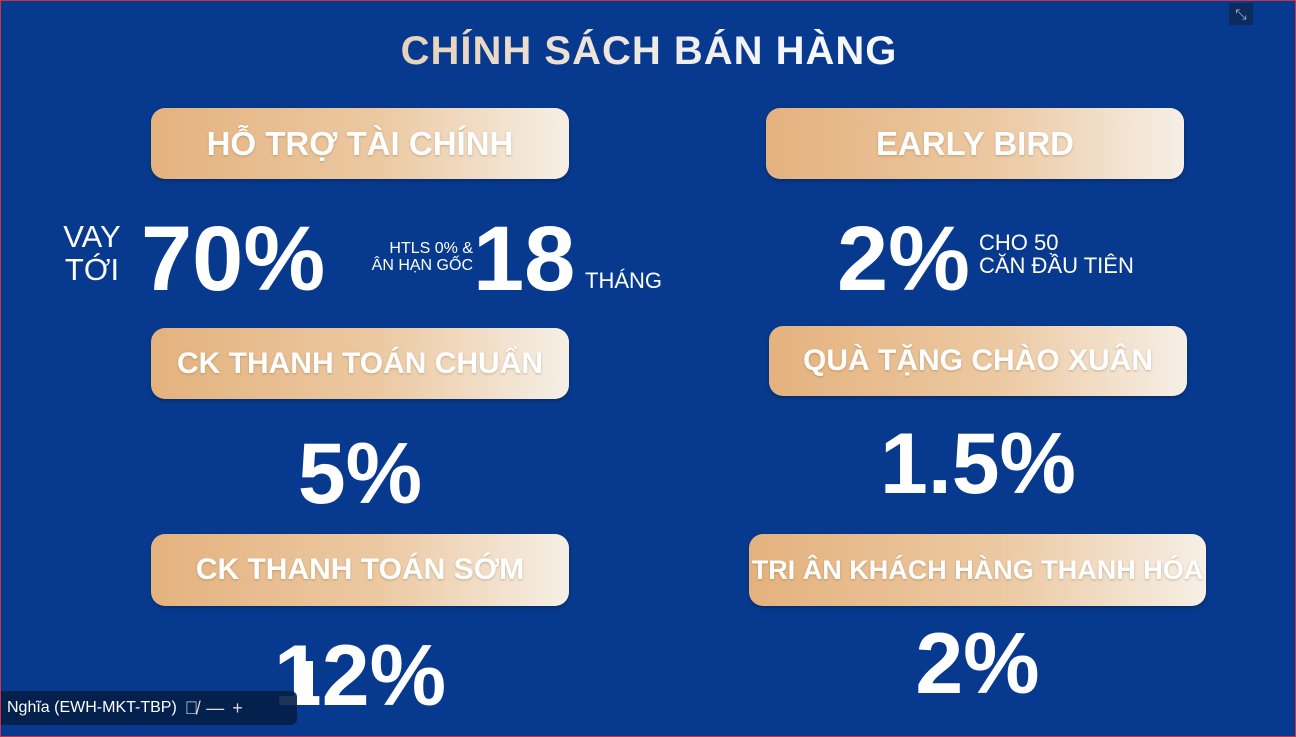  What do you see at coordinates (977, 664) in the screenshot?
I see `customer-thanks-value: 2%` at bounding box center [977, 664].